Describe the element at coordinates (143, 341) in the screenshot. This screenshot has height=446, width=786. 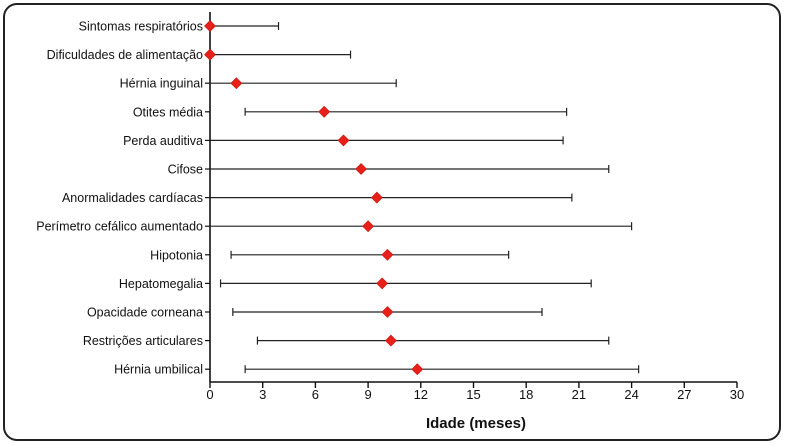
I see `category-label: Restrições articulares` at that location.